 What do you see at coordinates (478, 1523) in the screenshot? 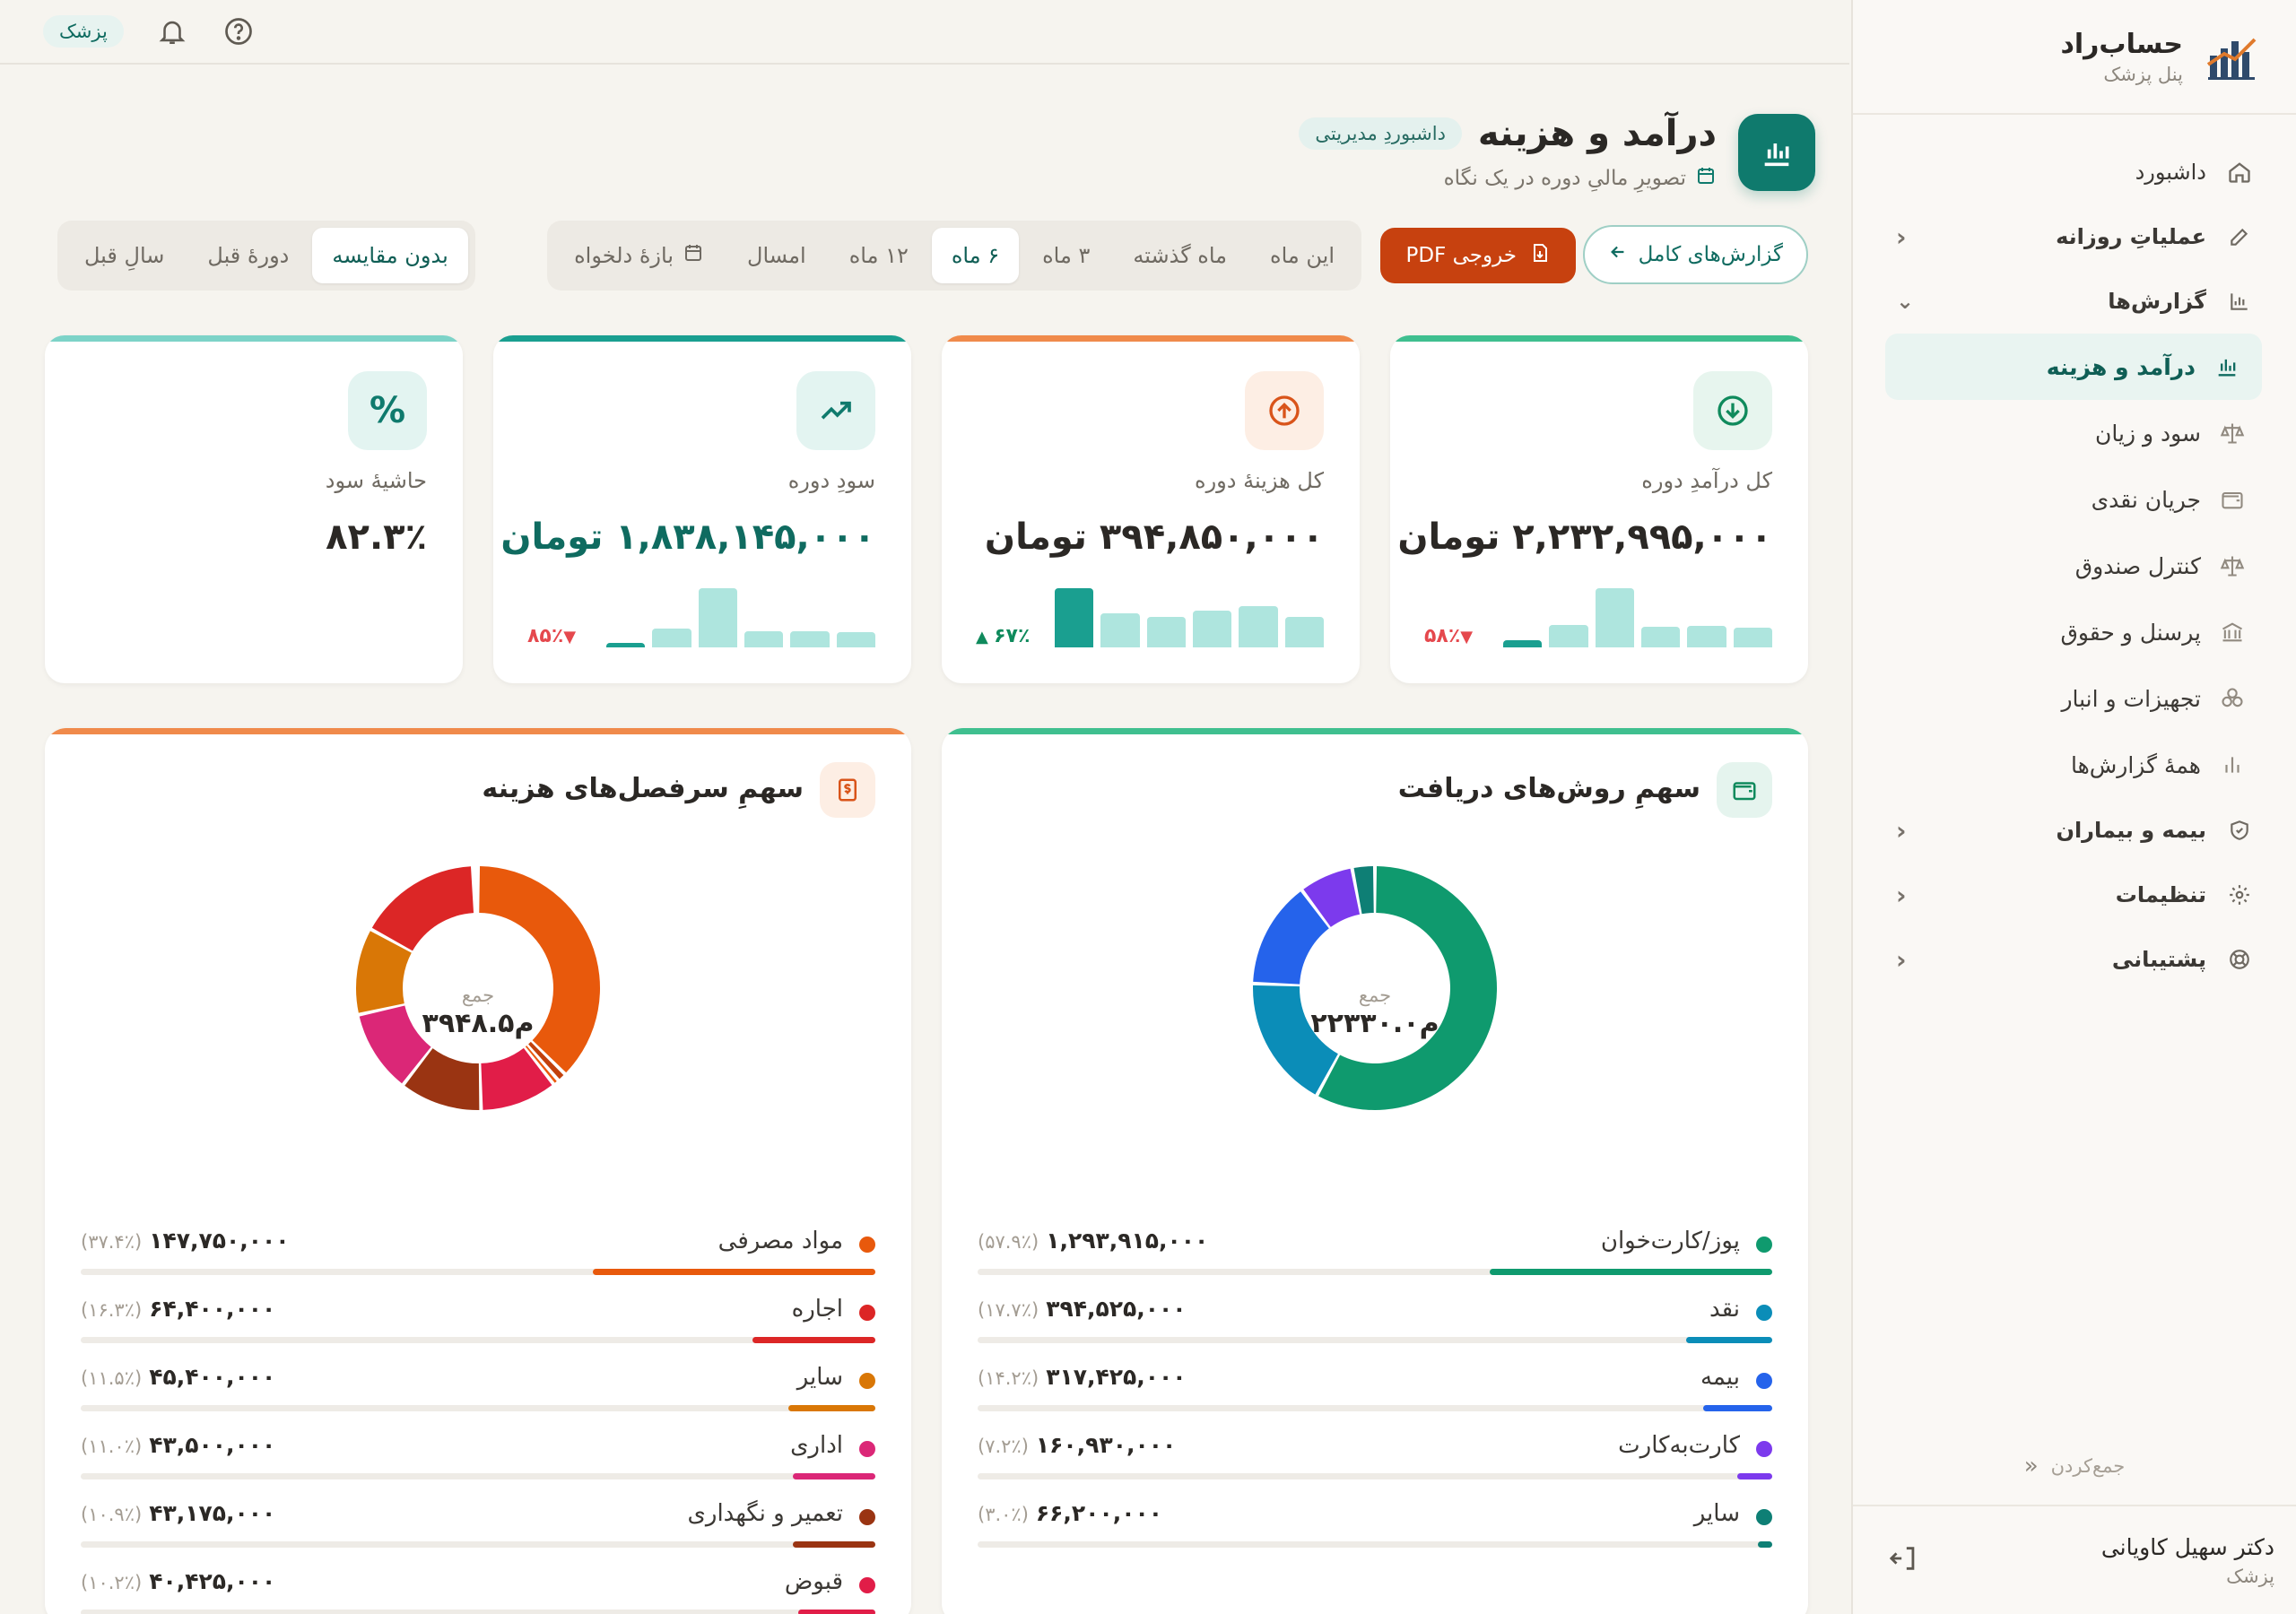
I see `legend-row: تعمیر و نگهداری (۱۰.۹٪) ۴۳,۱۷۵,۰۰۰` at bounding box center [478, 1523].